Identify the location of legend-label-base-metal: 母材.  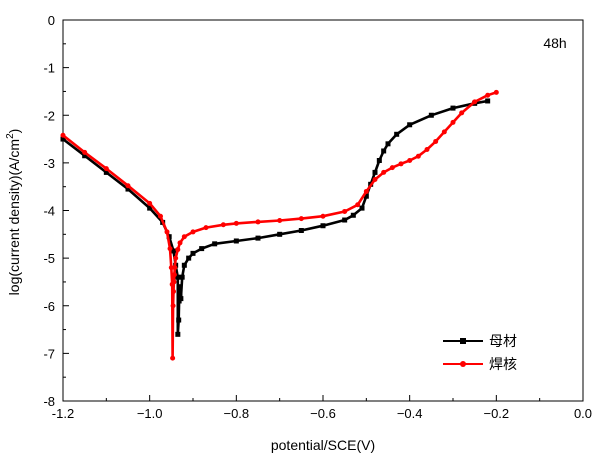
(503, 342).